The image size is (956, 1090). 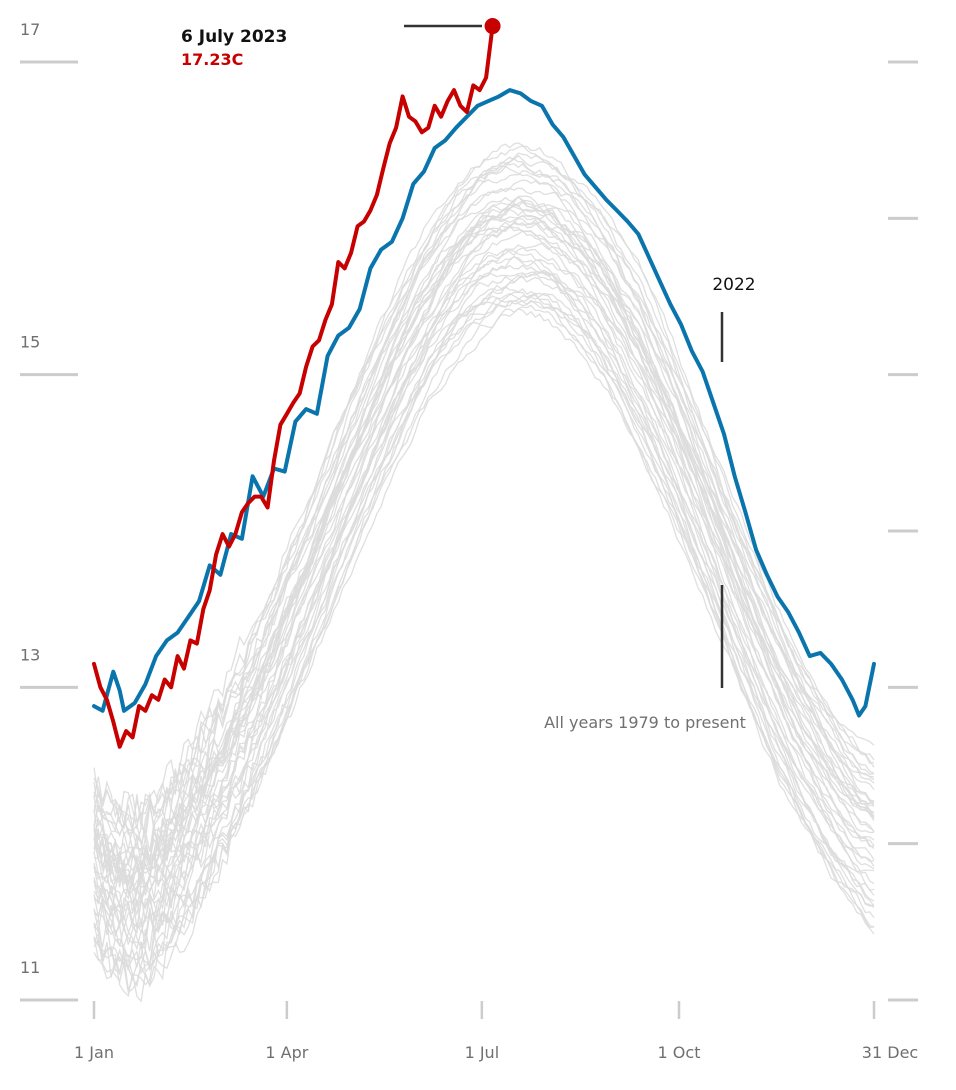 I want to click on x-tick-label: 1 Jul, so click(x=482, y=1052).